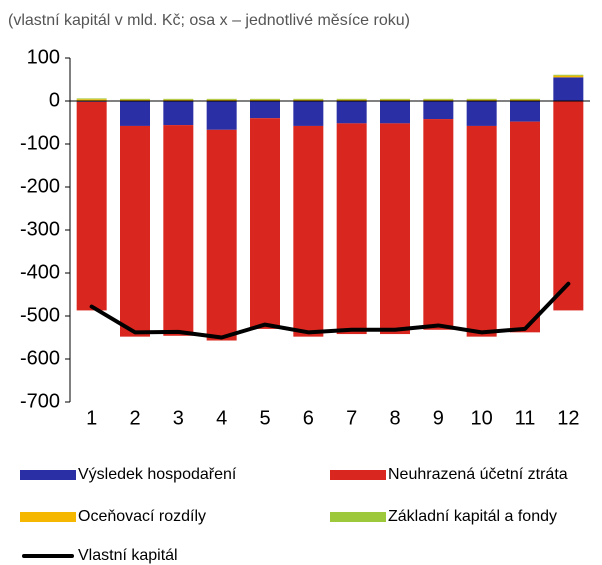  What do you see at coordinates (264, 418) in the screenshot?
I see `x-tick-label: 5` at bounding box center [264, 418].